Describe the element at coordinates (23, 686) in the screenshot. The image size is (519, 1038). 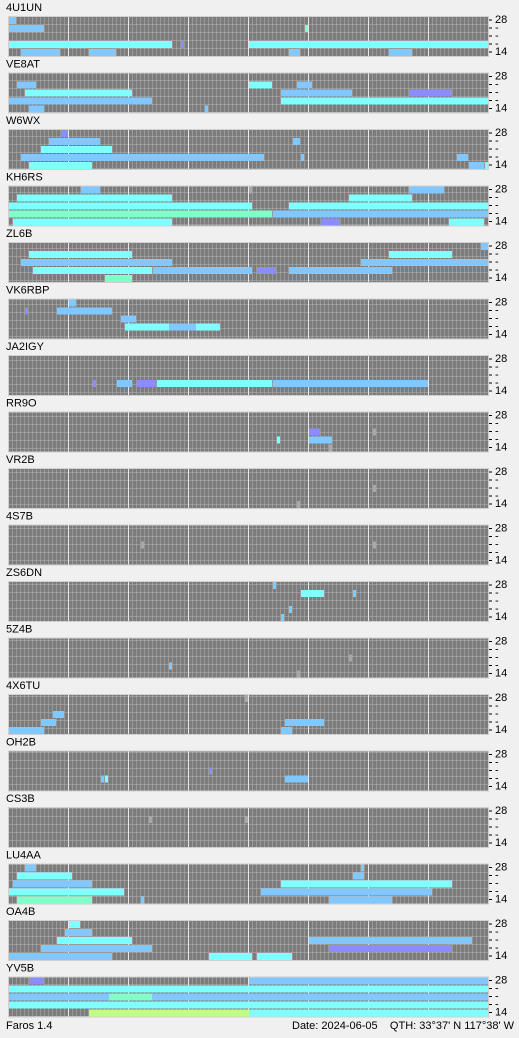
I see `beacon-name: 4X6TU` at that location.